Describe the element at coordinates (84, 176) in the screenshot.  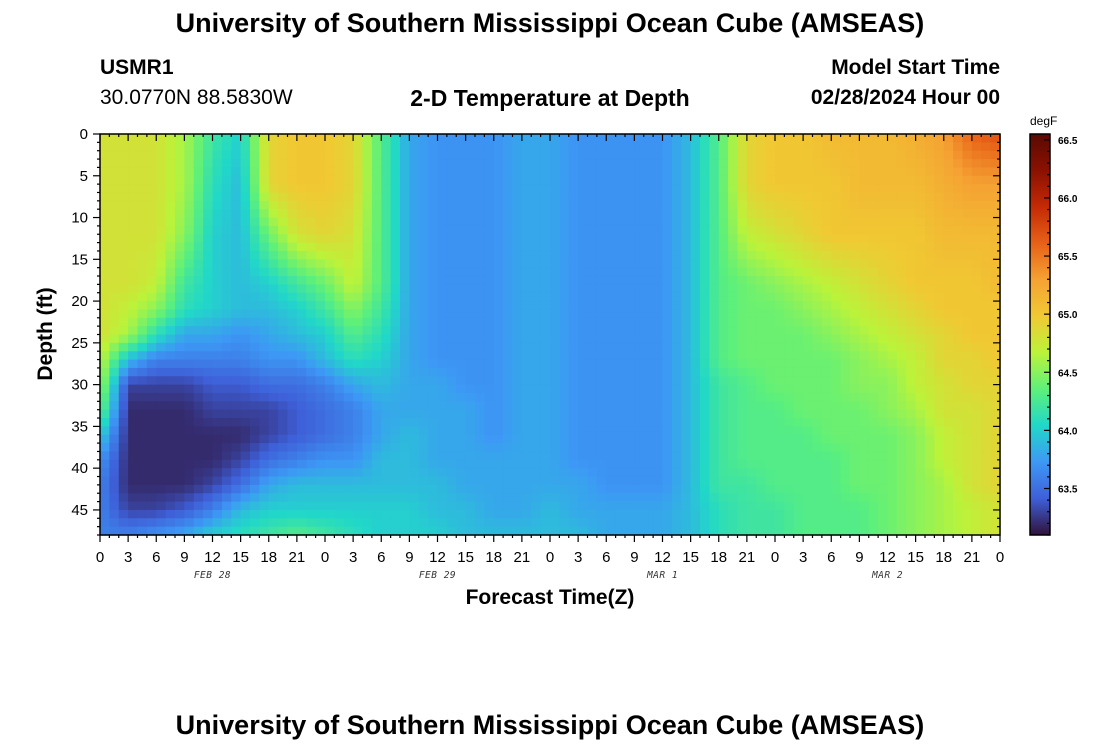
I see `y-tick-label: 5` at that location.